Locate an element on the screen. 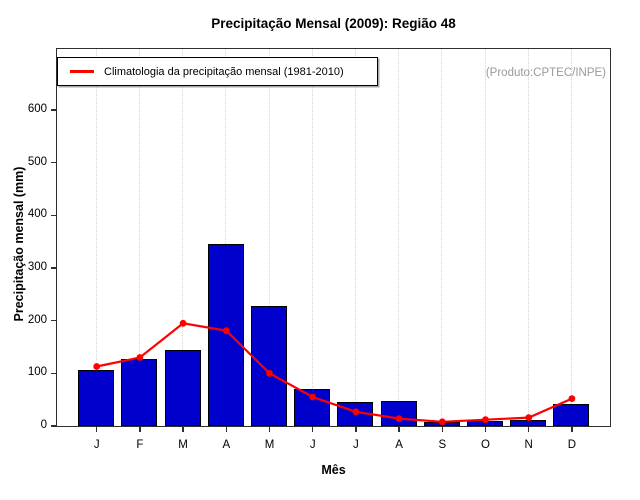 The image size is (640, 500). y-tick-label: 0 is located at coordinates (43, 425).